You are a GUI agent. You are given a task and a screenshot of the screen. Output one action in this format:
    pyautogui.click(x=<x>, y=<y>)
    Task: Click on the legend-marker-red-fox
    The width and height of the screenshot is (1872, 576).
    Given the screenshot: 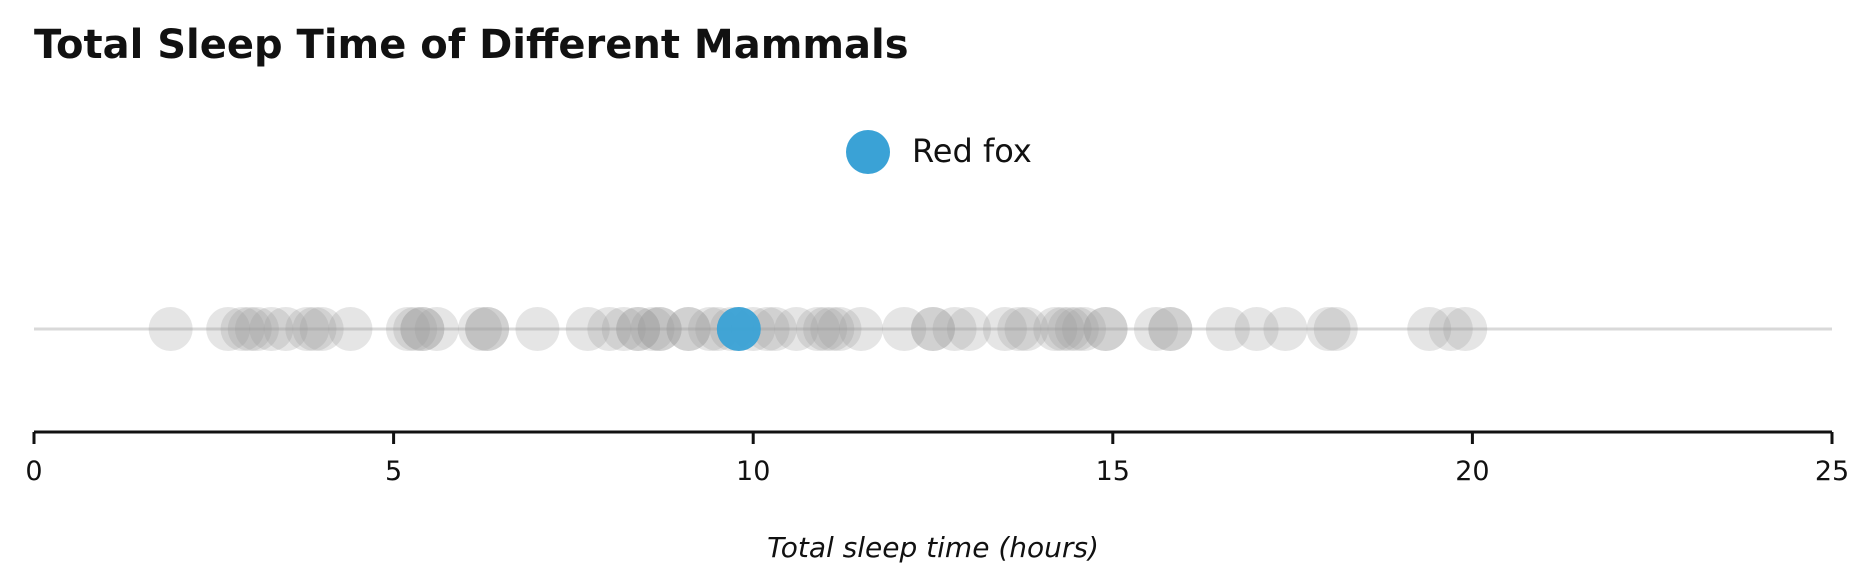 What is the action you would take?
    pyautogui.click(x=868, y=152)
    